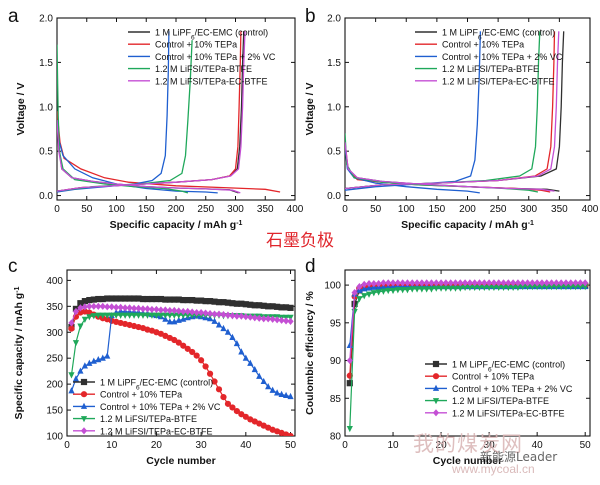  I want to click on x-tick-label: 200, so click(176, 209).